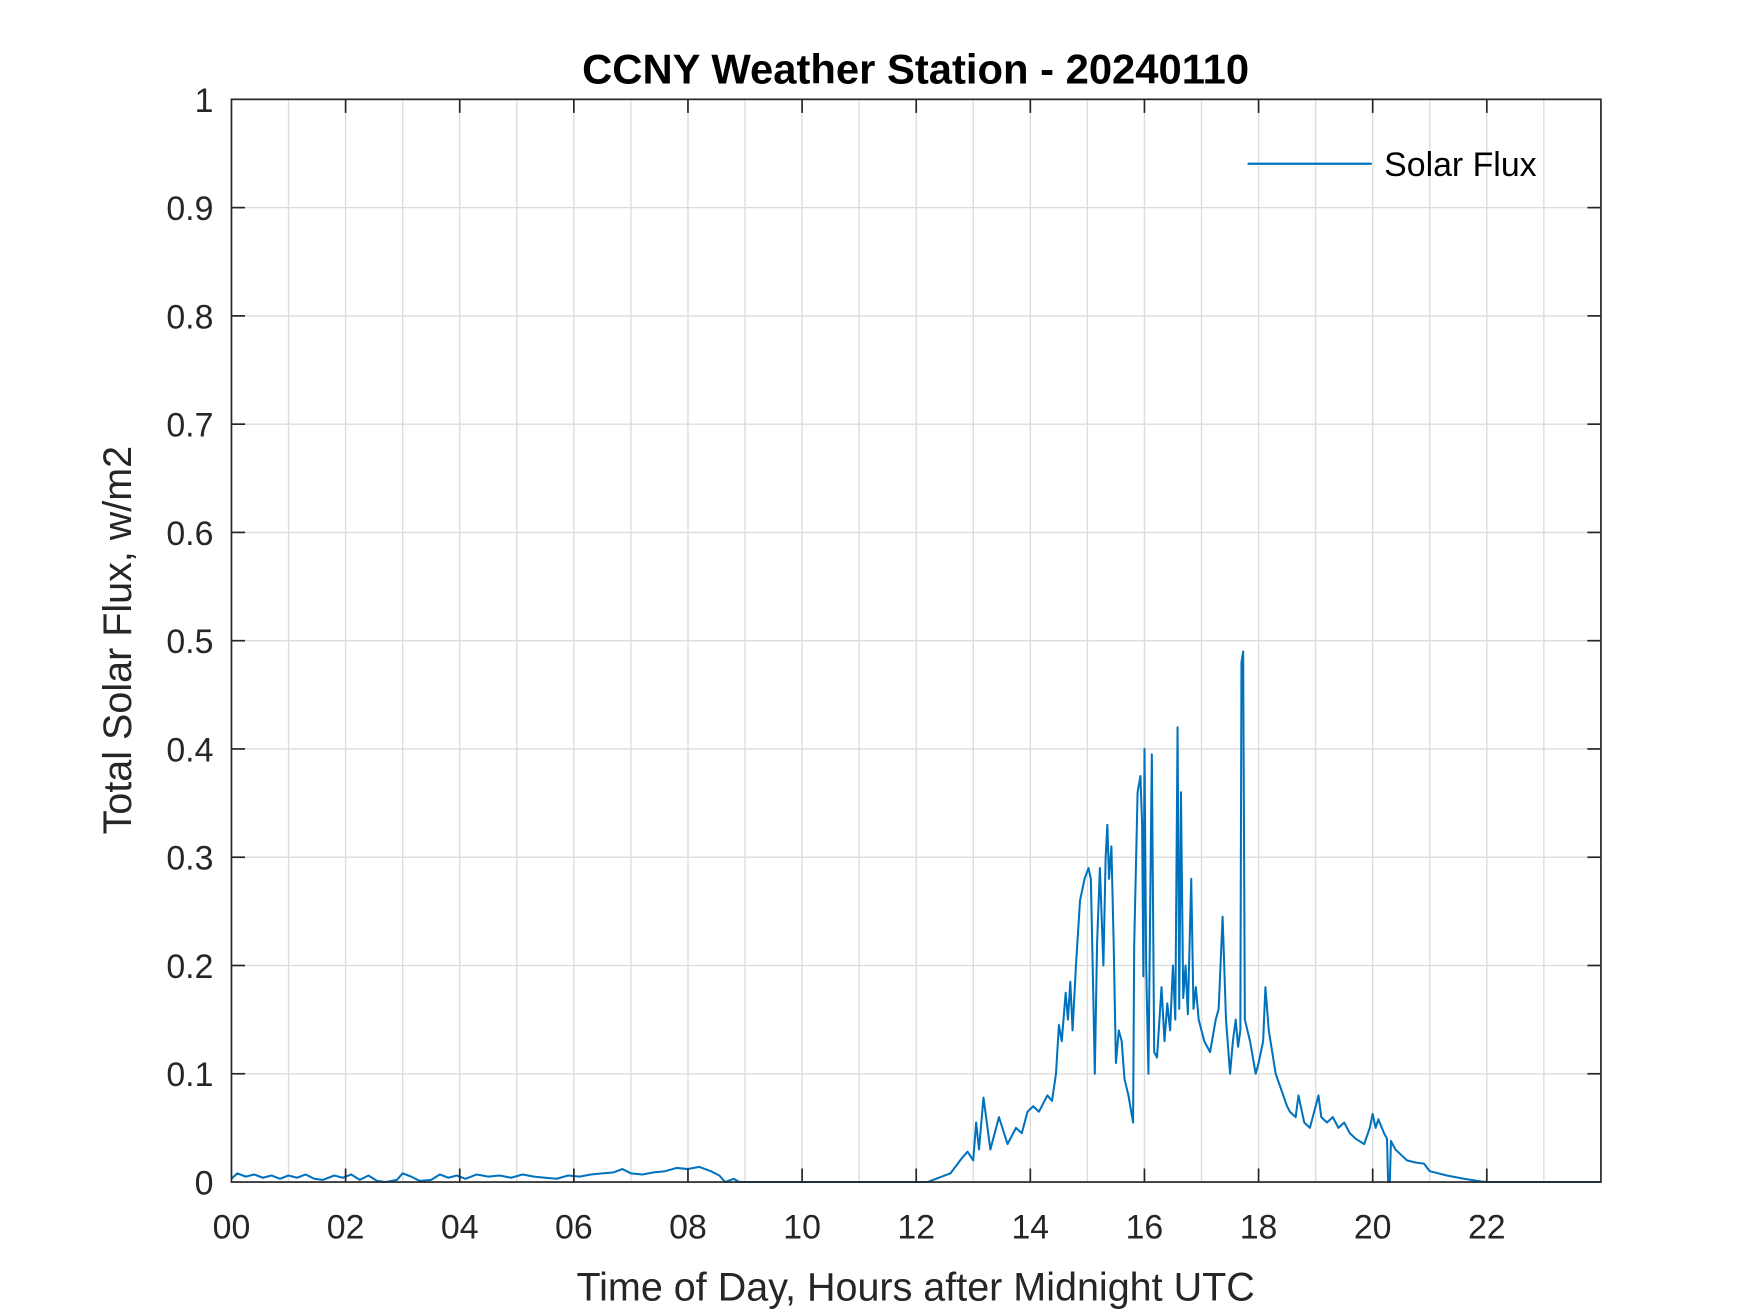 This screenshot has width=1750, height=1313. Describe the element at coordinates (118, 640) in the screenshot. I see `y-axis-label: Total Solar Flux, w/m2` at that location.